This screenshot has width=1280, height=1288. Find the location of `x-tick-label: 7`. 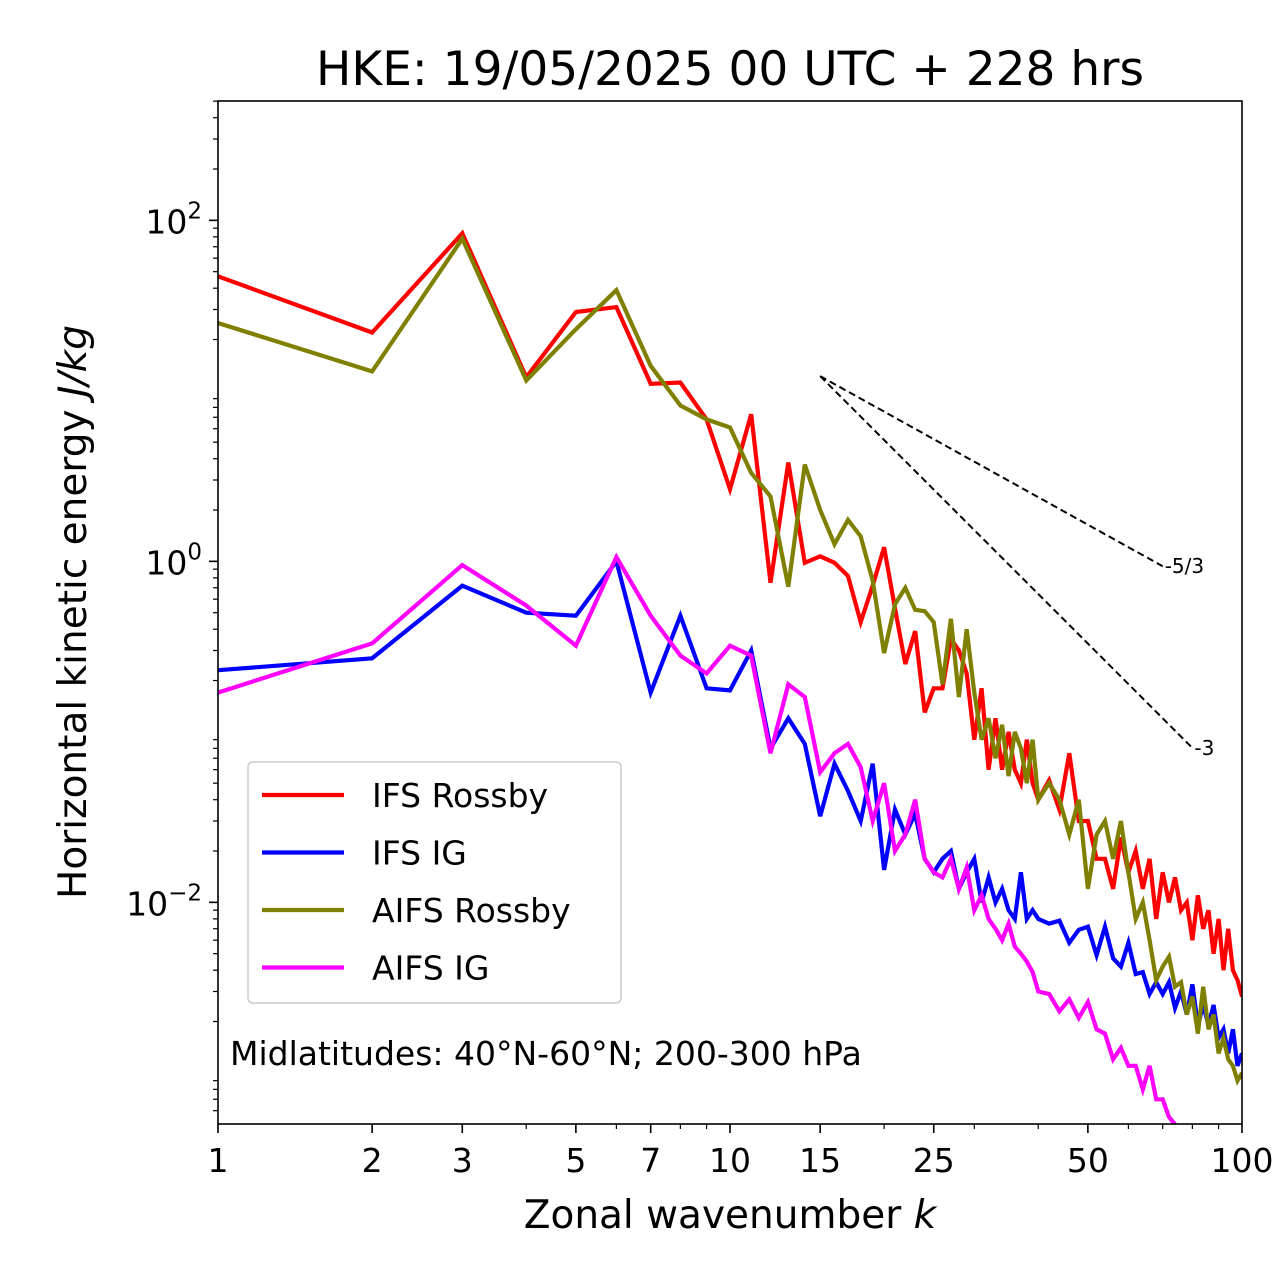

x-tick-label: 7 is located at coordinates (650, 1160).